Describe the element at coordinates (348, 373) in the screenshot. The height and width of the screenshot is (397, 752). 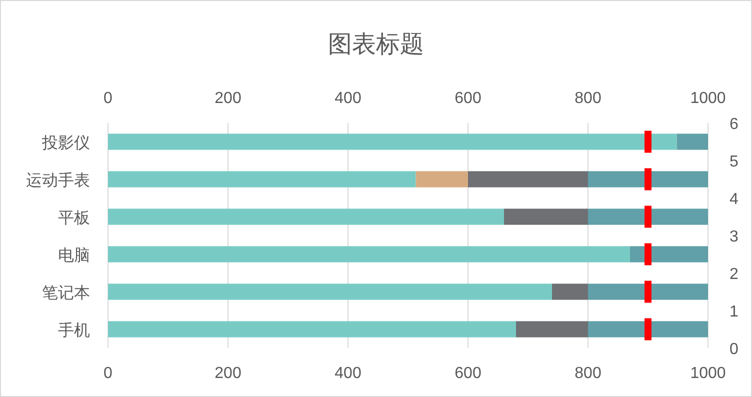
I see `x-tick-label: 400` at that location.